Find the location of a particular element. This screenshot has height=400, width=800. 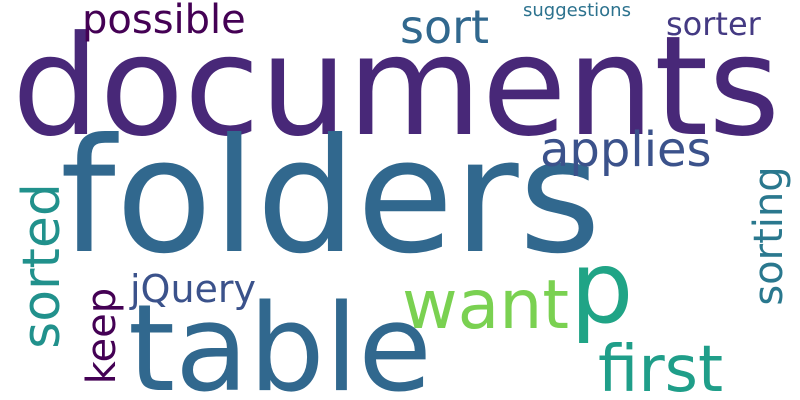

word-table: table is located at coordinates (280, 340).